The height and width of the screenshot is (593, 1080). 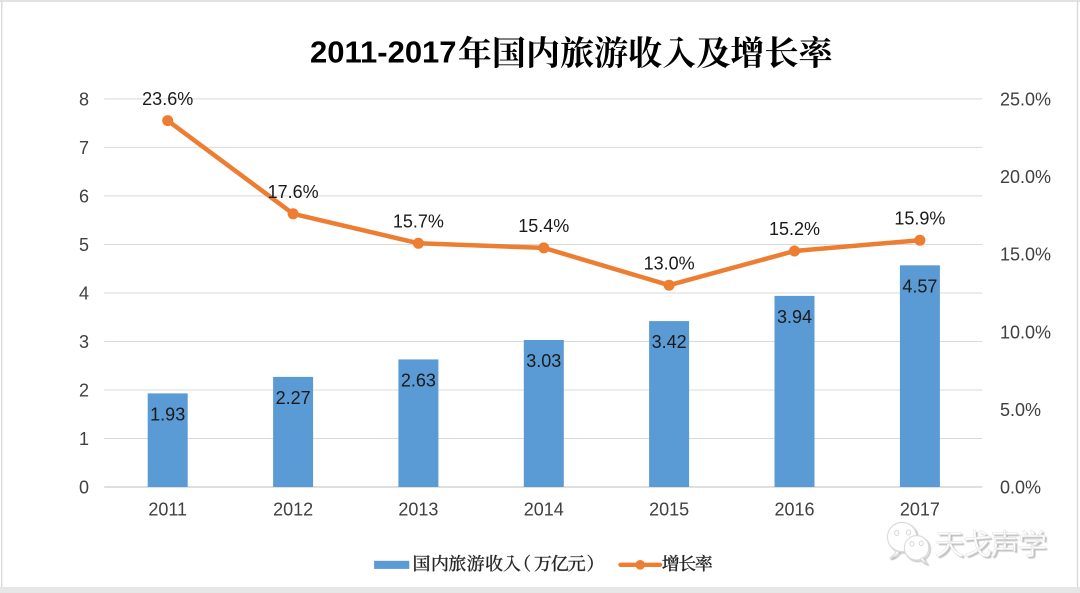 I want to click on svg-text: 1, so click(x=84, y=439).